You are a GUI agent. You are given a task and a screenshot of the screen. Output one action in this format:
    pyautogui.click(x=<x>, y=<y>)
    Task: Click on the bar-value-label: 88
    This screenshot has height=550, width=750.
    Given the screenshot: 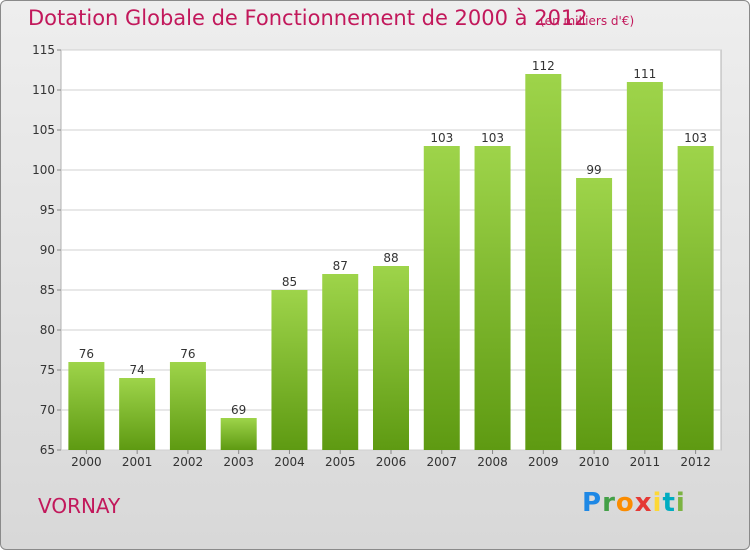 What is the action you would take?
    pyautogui.click(x=390, y=258)
    